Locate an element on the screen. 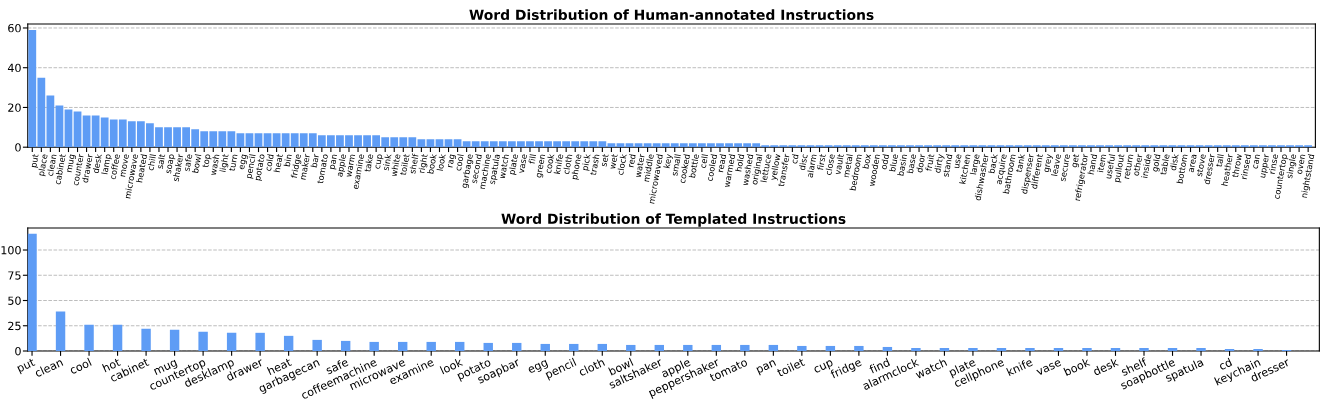 The image size is (1322, 400). x-tick-label: back is located at coordinates (993, 163).